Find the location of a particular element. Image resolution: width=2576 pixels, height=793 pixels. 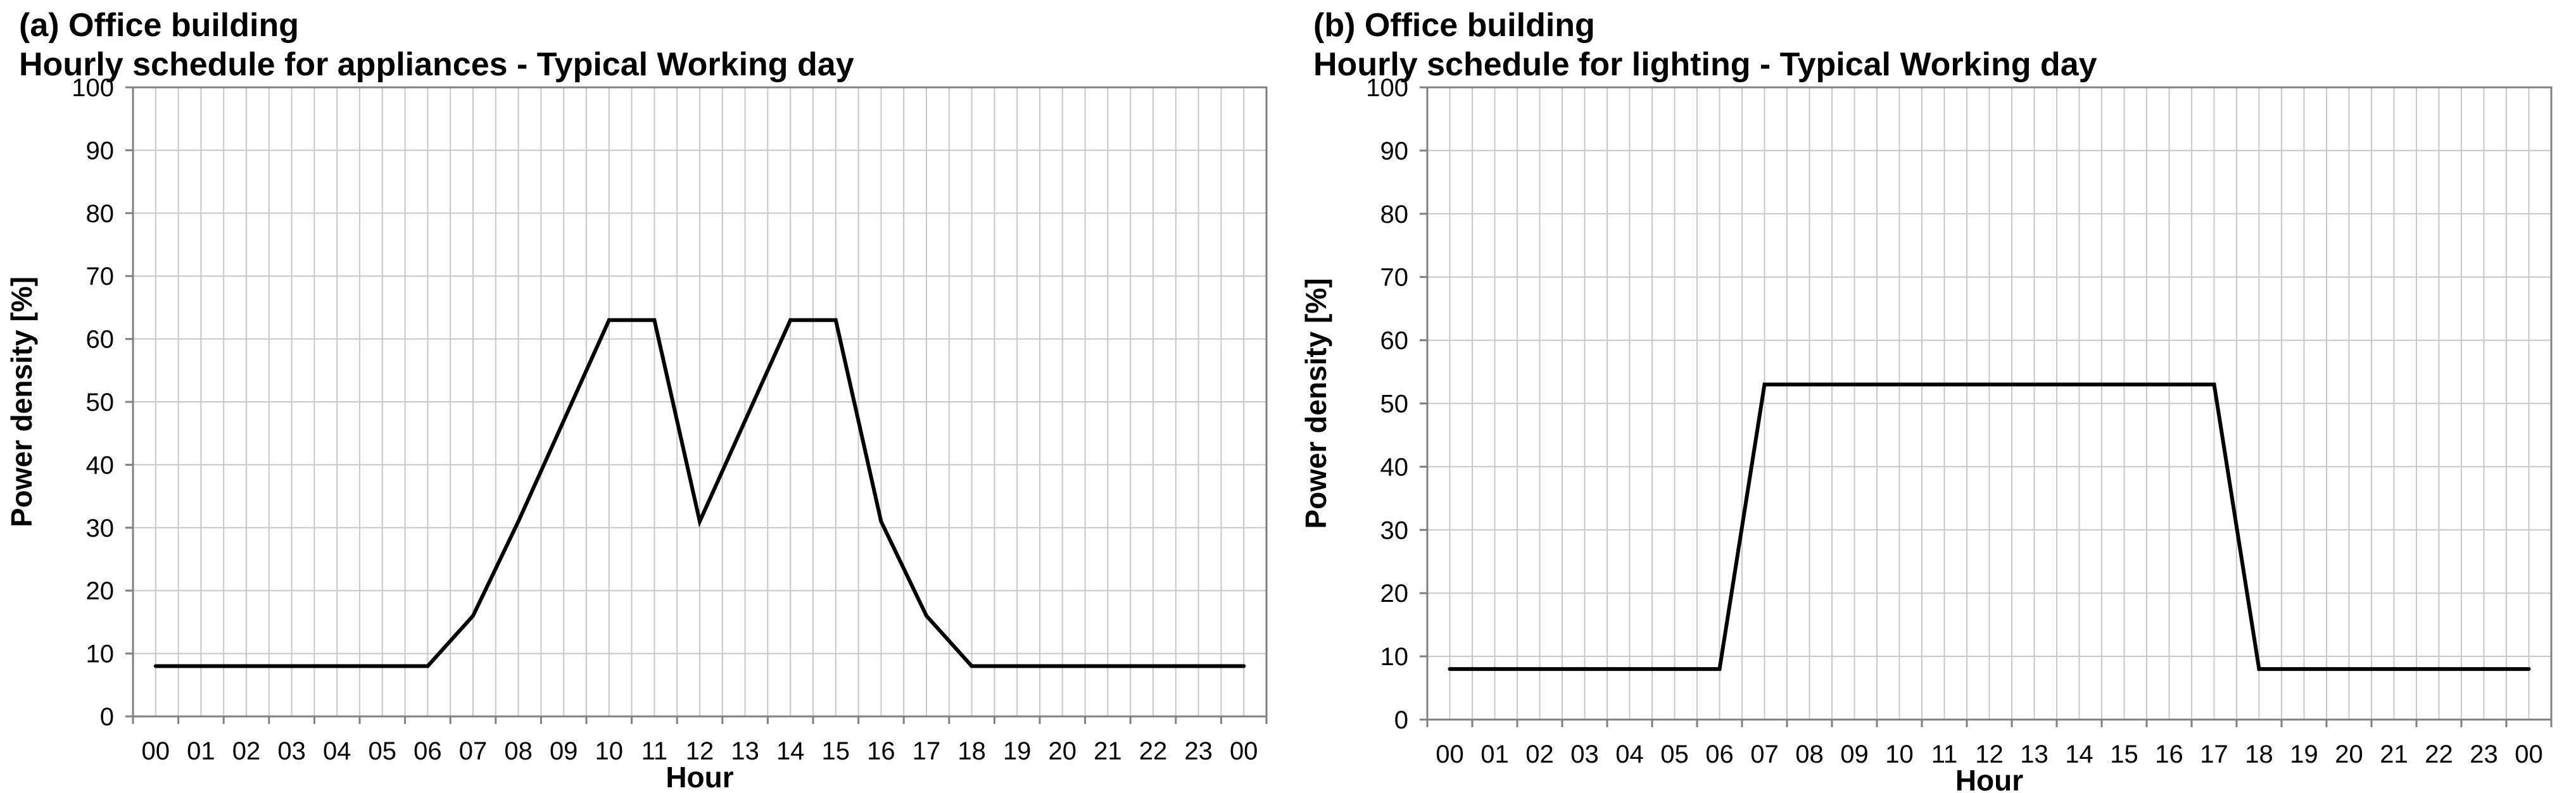

y-tick-label: 60 is located at coordinates (100, 340).